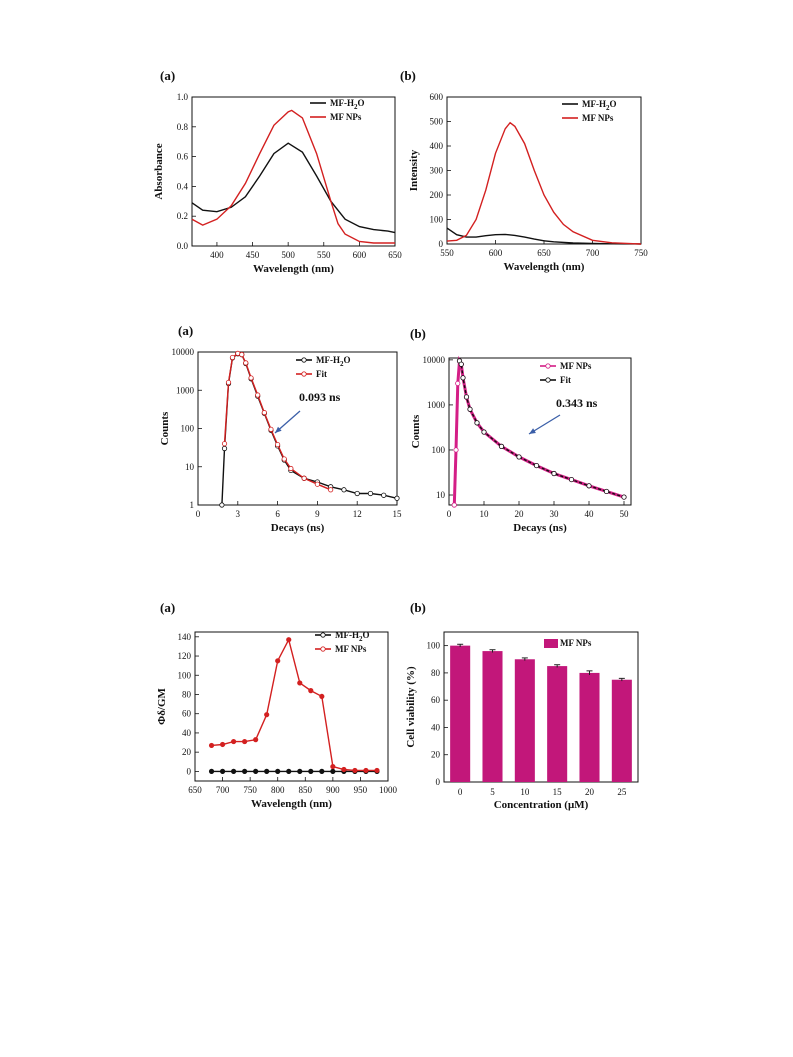 This screenshot has height=1057, width=793. Describe the element at coordinates (190, 467) in the screenshot. I see `y-tick-label: 10` at that location.